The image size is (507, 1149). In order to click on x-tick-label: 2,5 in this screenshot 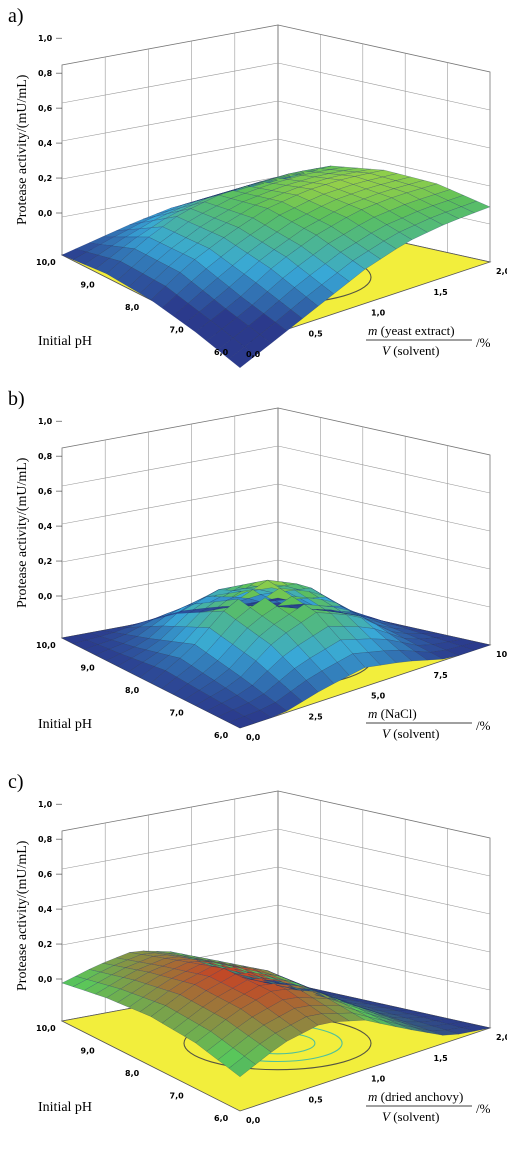, I will do `click(316, 716)`.